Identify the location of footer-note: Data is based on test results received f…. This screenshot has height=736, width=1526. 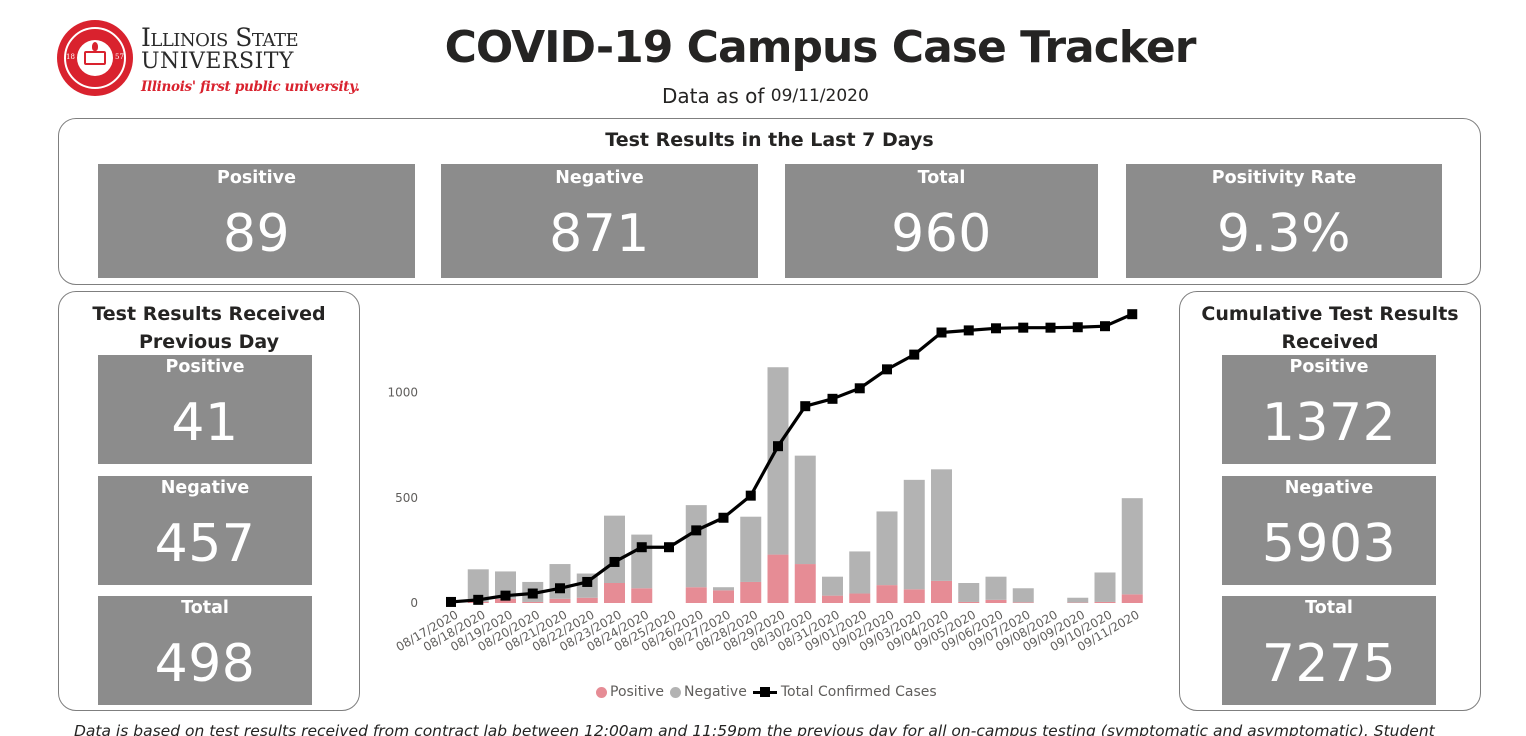
(754, 729).